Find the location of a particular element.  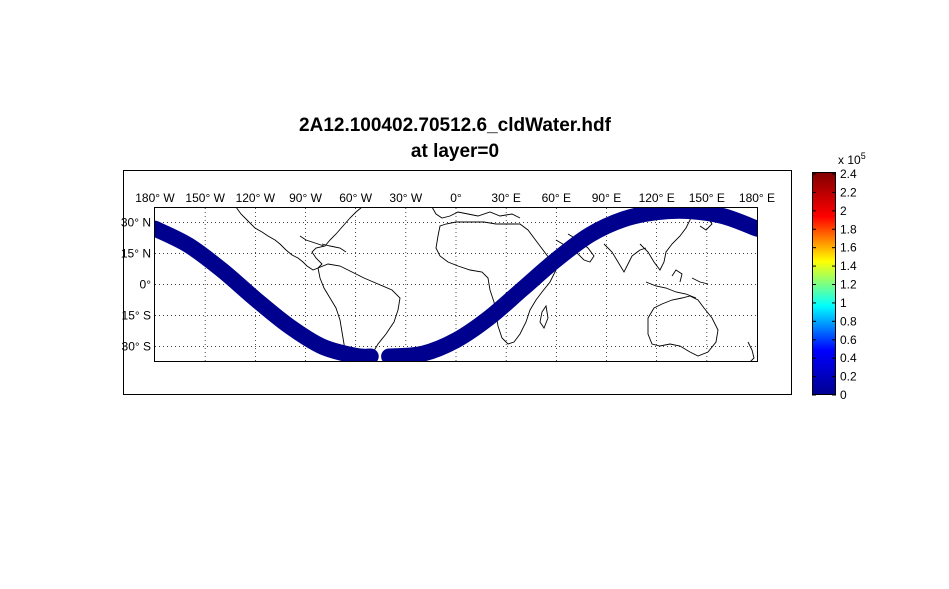

coastline-madagascar is located at coordinates (544, 316).